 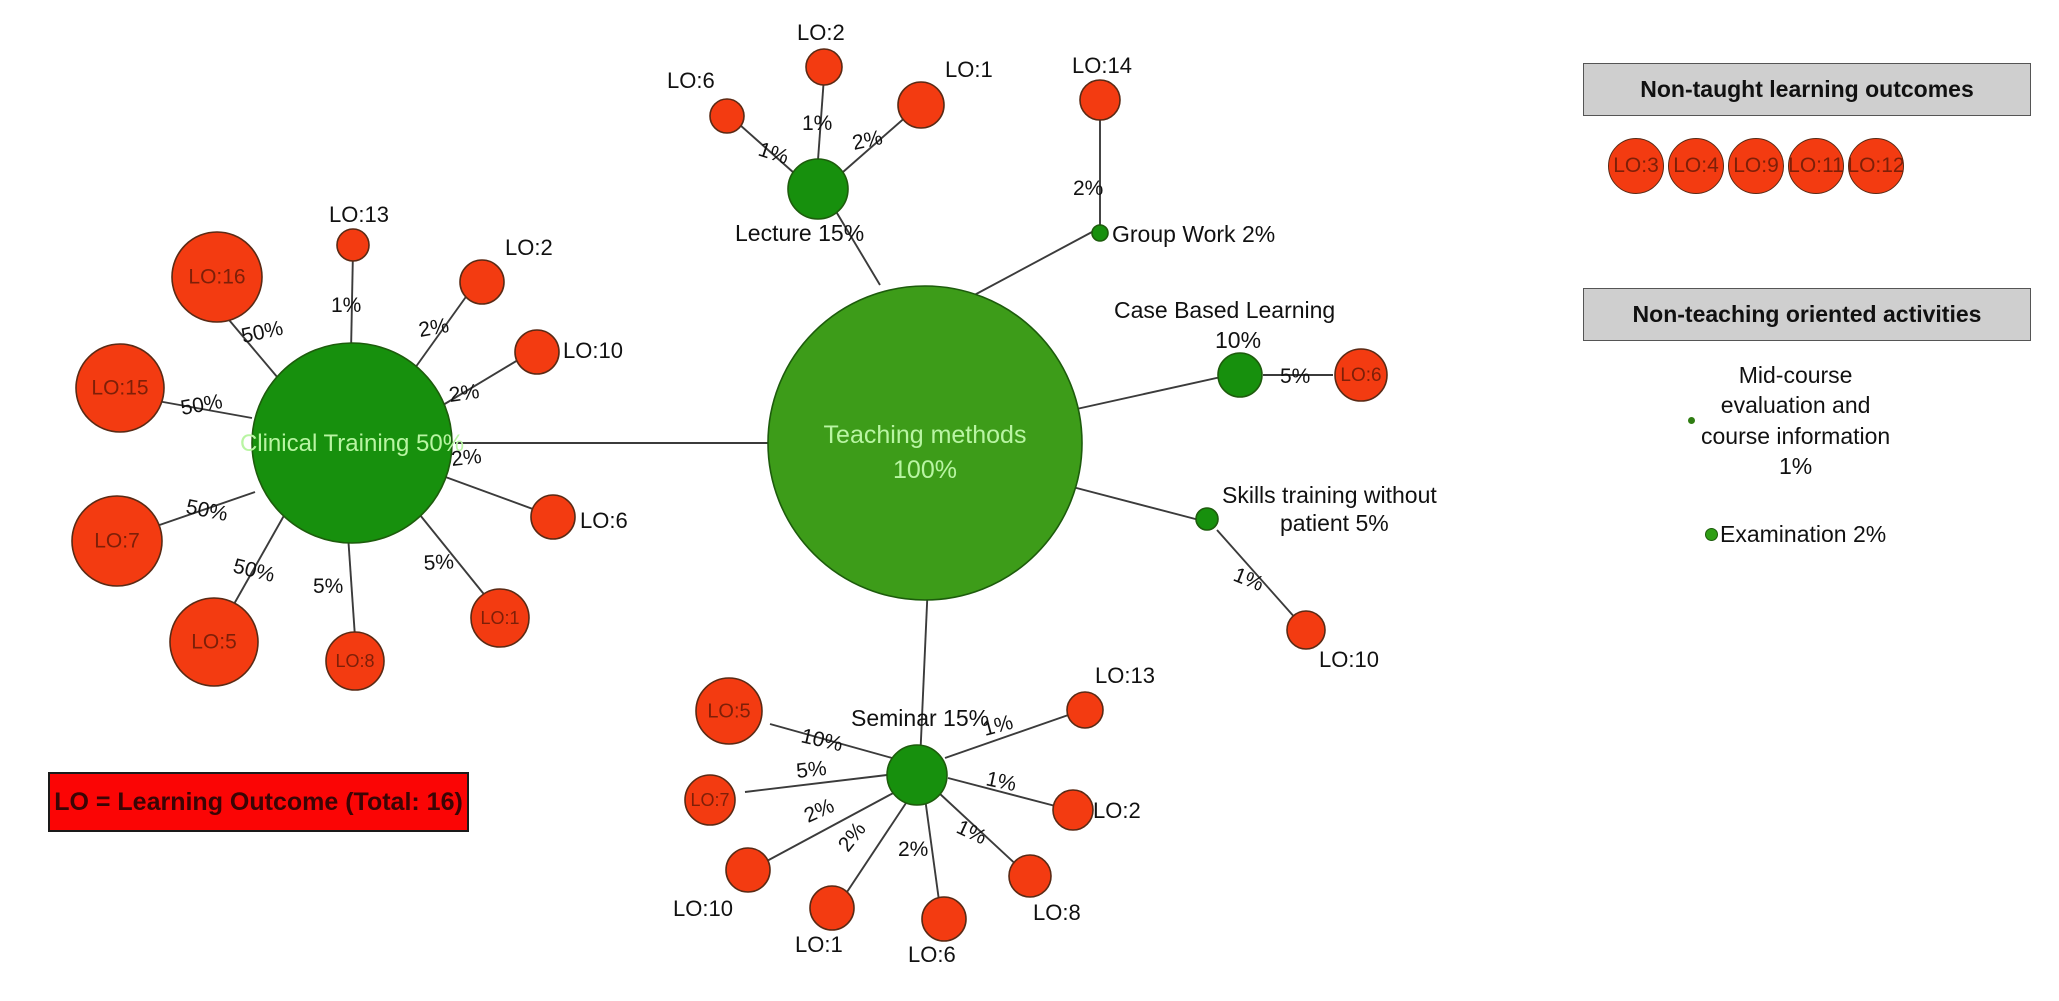 I want to click on node-label-lo-15: LO:15, so click(x=119, y=388).